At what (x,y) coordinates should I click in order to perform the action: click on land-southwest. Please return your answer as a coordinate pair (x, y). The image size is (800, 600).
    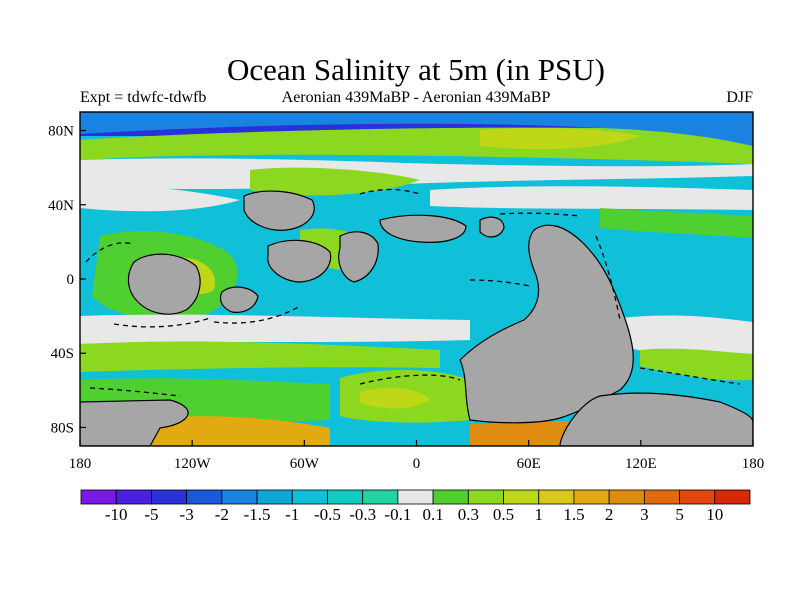
    Looking at the image, I should click on (134, 422).